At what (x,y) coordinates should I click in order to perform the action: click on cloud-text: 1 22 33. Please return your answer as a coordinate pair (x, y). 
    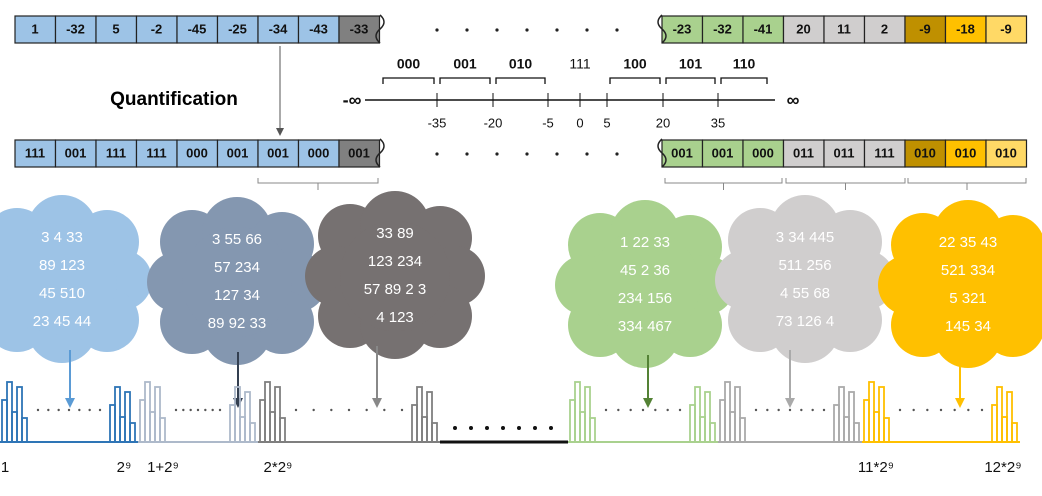
    Looking at the image, I should click on (645, 242).